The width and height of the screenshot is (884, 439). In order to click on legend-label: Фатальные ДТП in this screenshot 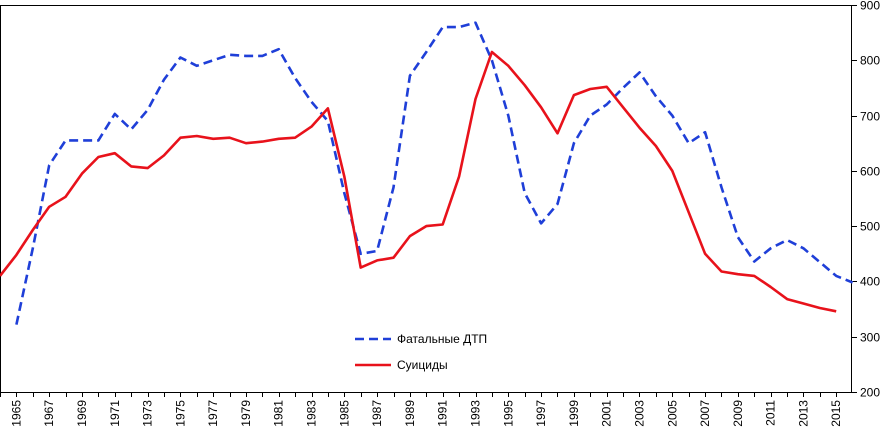, I will do `click(442, 339)`.